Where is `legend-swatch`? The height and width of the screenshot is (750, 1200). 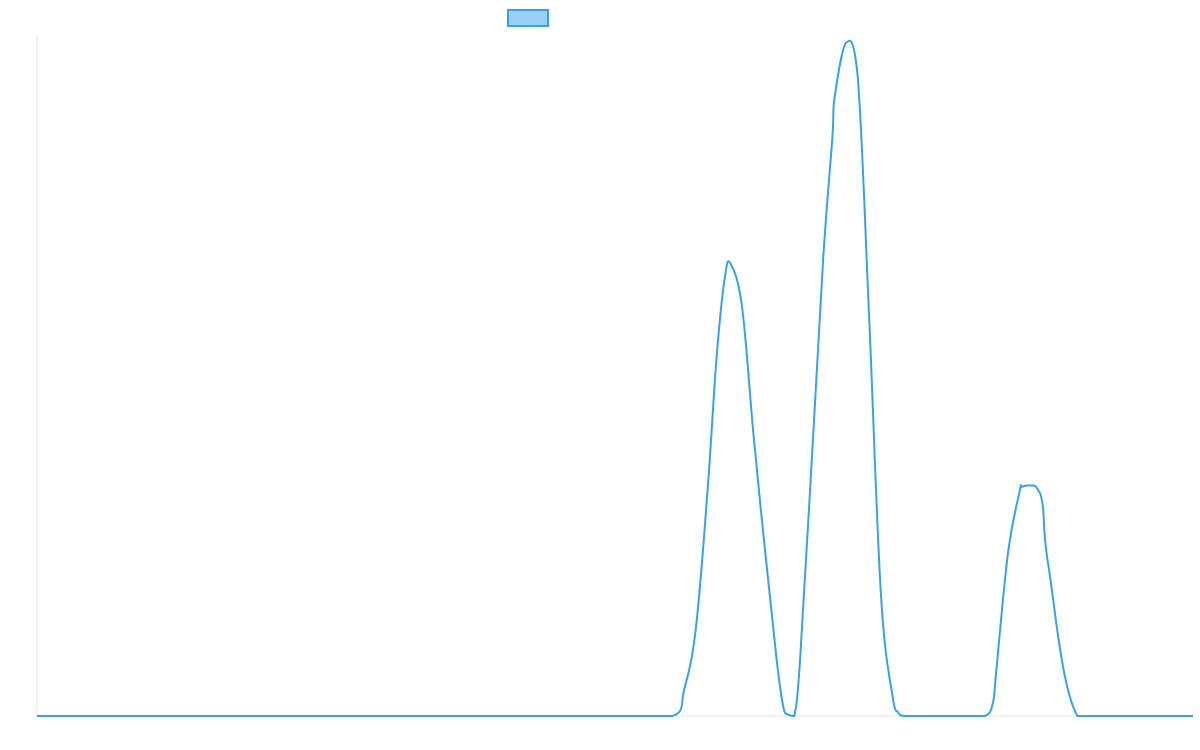 legend-swatch is located at coordinates (528, 18).